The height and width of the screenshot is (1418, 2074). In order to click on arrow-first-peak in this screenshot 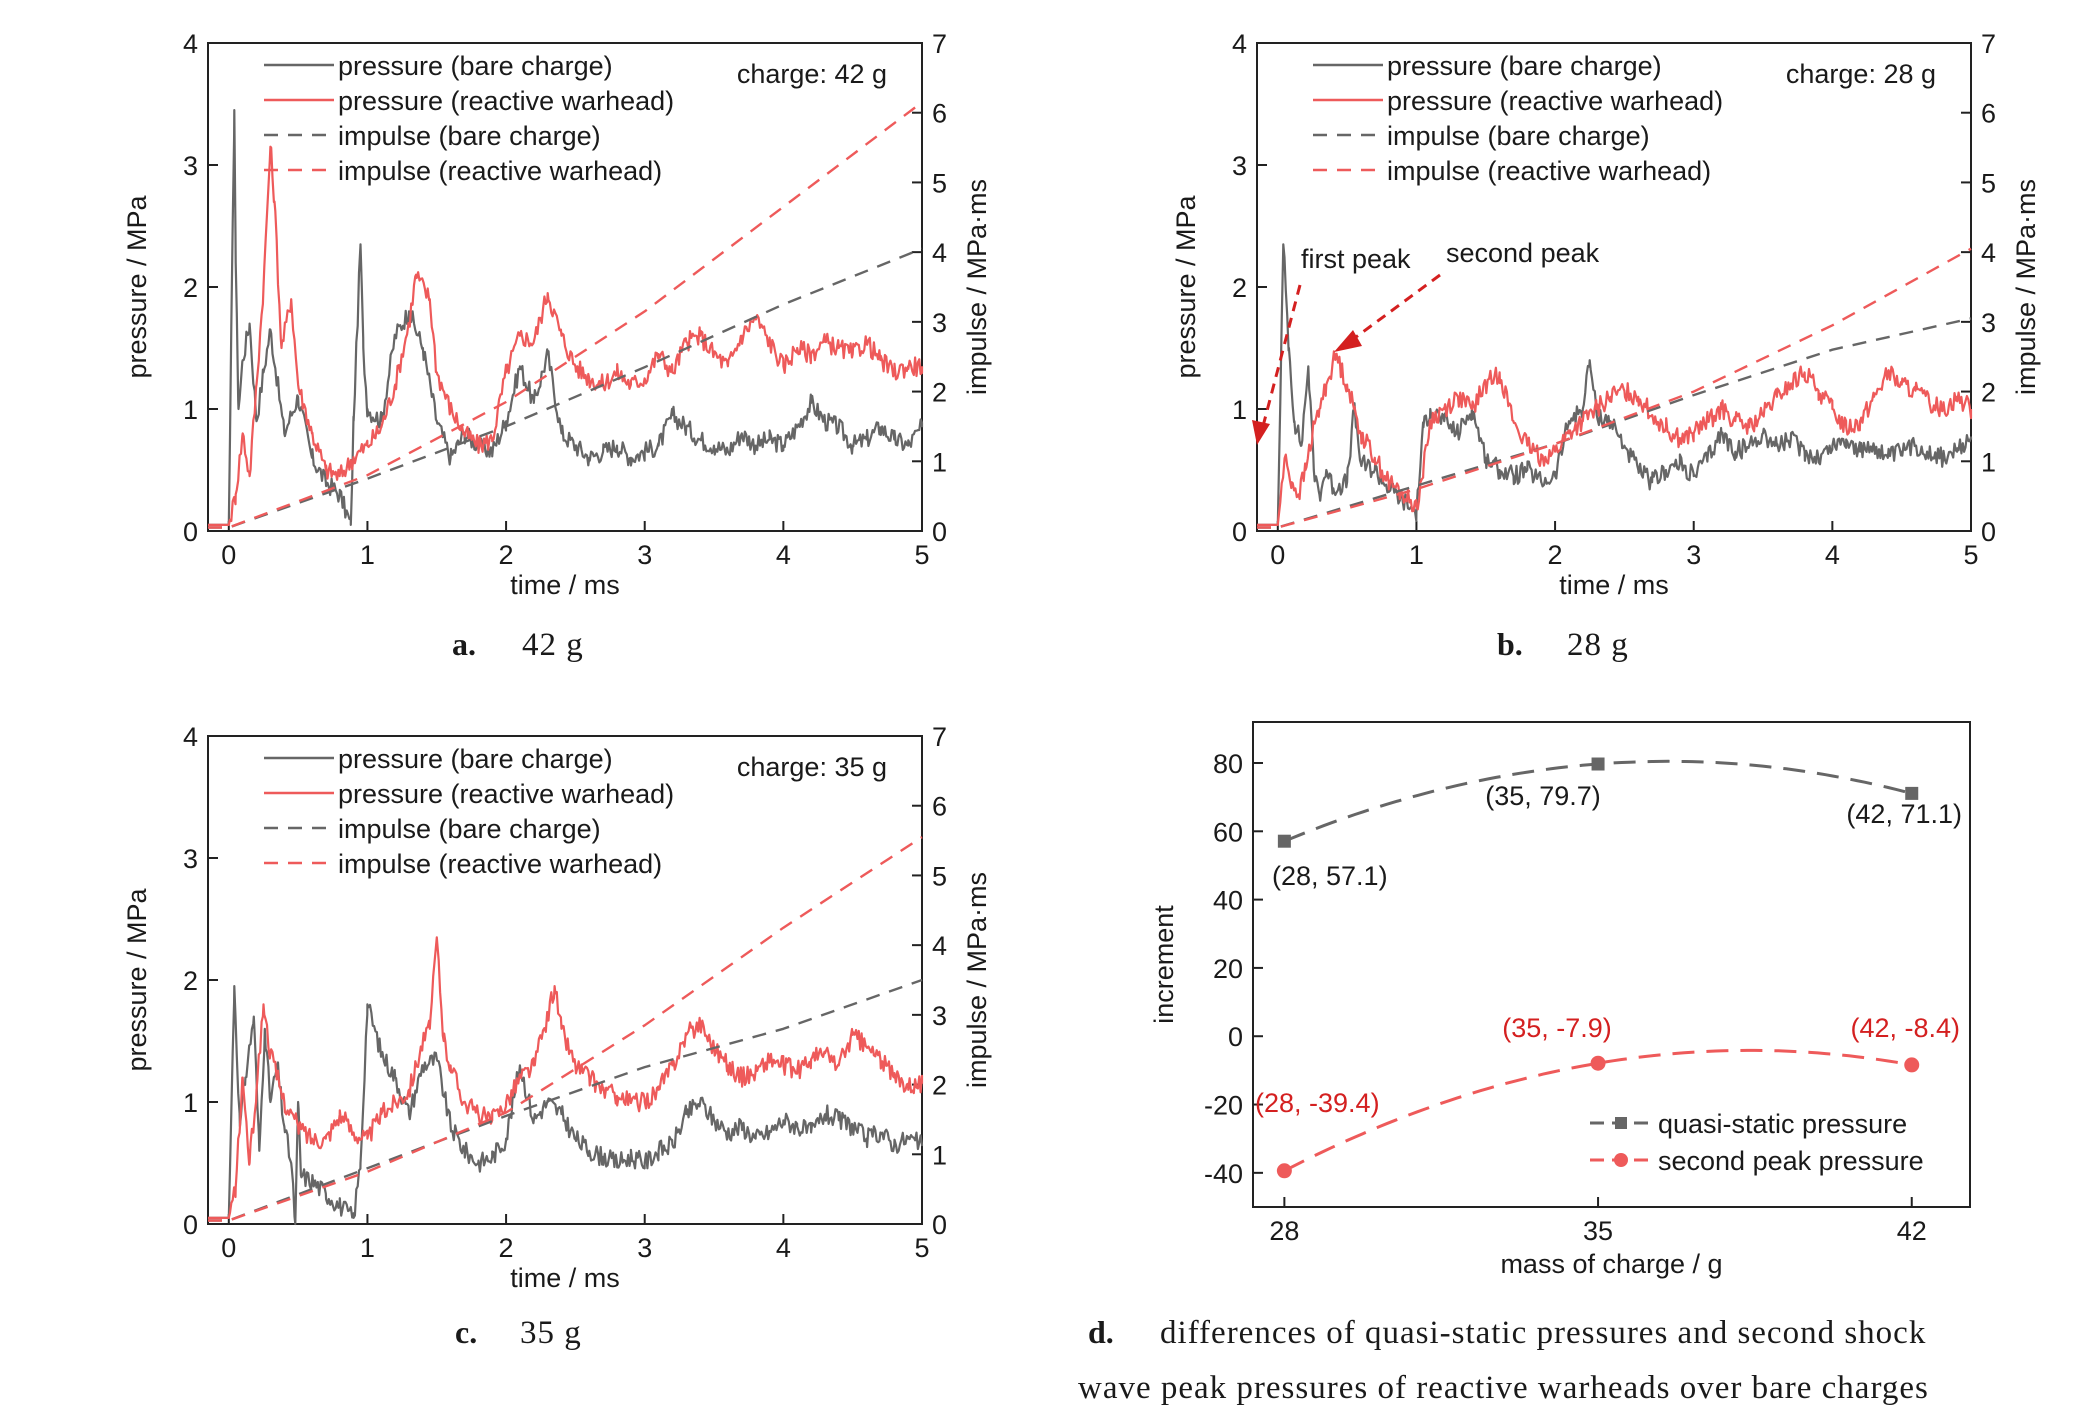, I will do `click(1281, 357)`.